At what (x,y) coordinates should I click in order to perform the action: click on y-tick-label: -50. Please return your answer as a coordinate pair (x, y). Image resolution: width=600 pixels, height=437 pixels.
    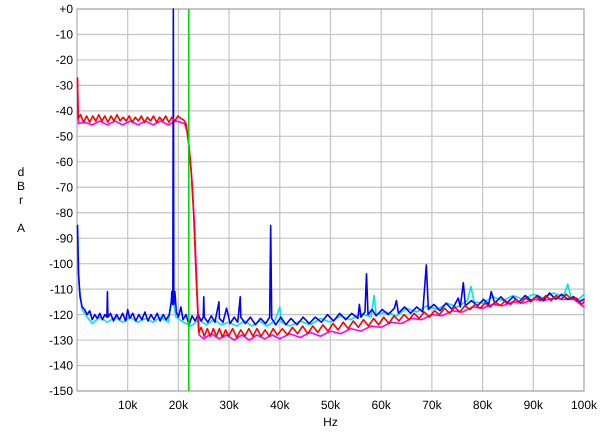
    Looking at the image, I should click on (65, 137).